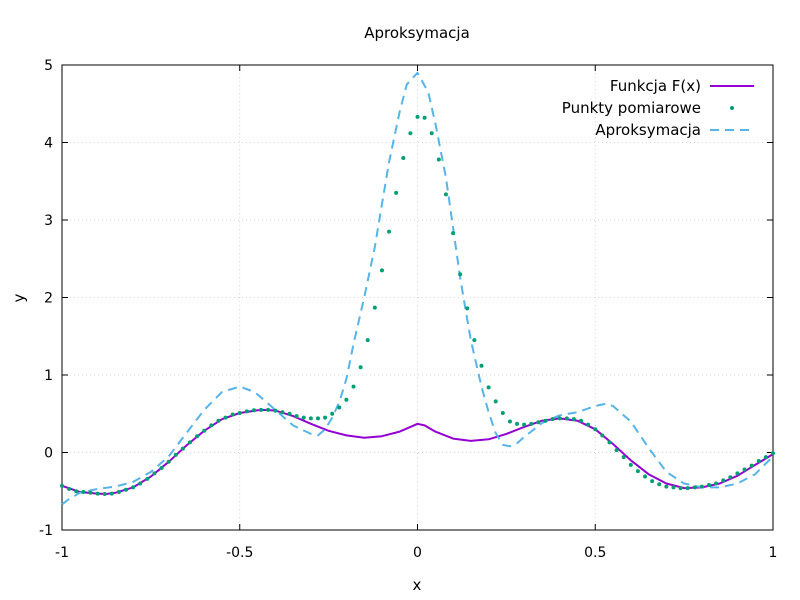 The width and height of the screenshot is (800, 600). What do you see at coordinates (417, 33) in the screenshot?
I see `chart-title: Aproksymacja` at bounding box center [417, 33].